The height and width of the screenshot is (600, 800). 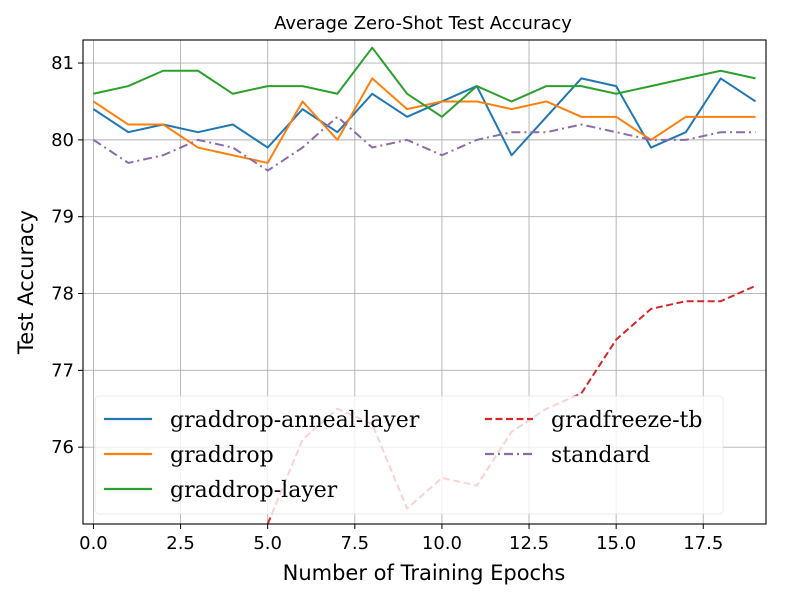 What do you see at coordinates (626, 420) in the screenshot?
I see `legend-label-gradfreeze-tb: gradfreeze-tb` at bounding box center [626, 420].